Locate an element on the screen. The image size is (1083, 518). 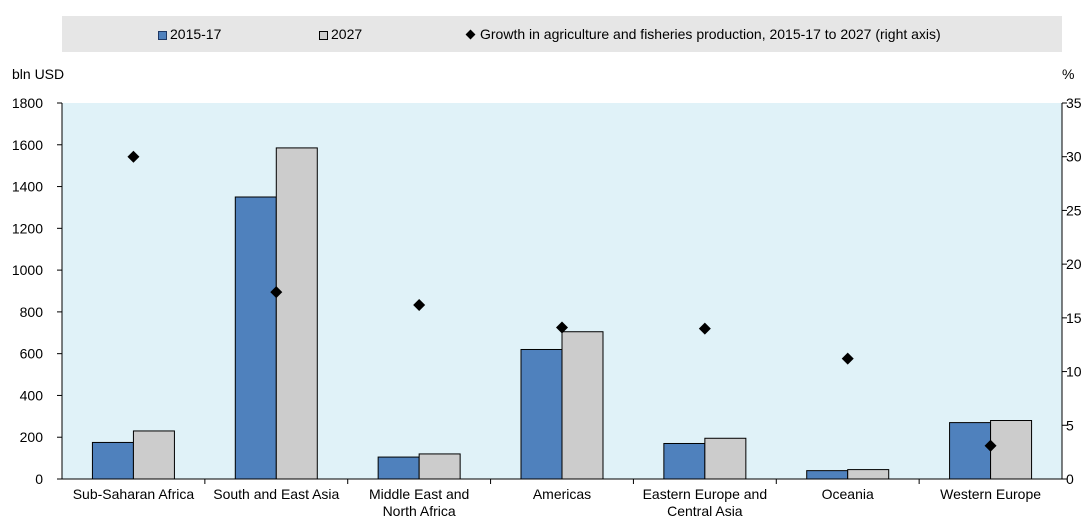
x-axis-category-label: Americas is located at coordinates (562, 494).